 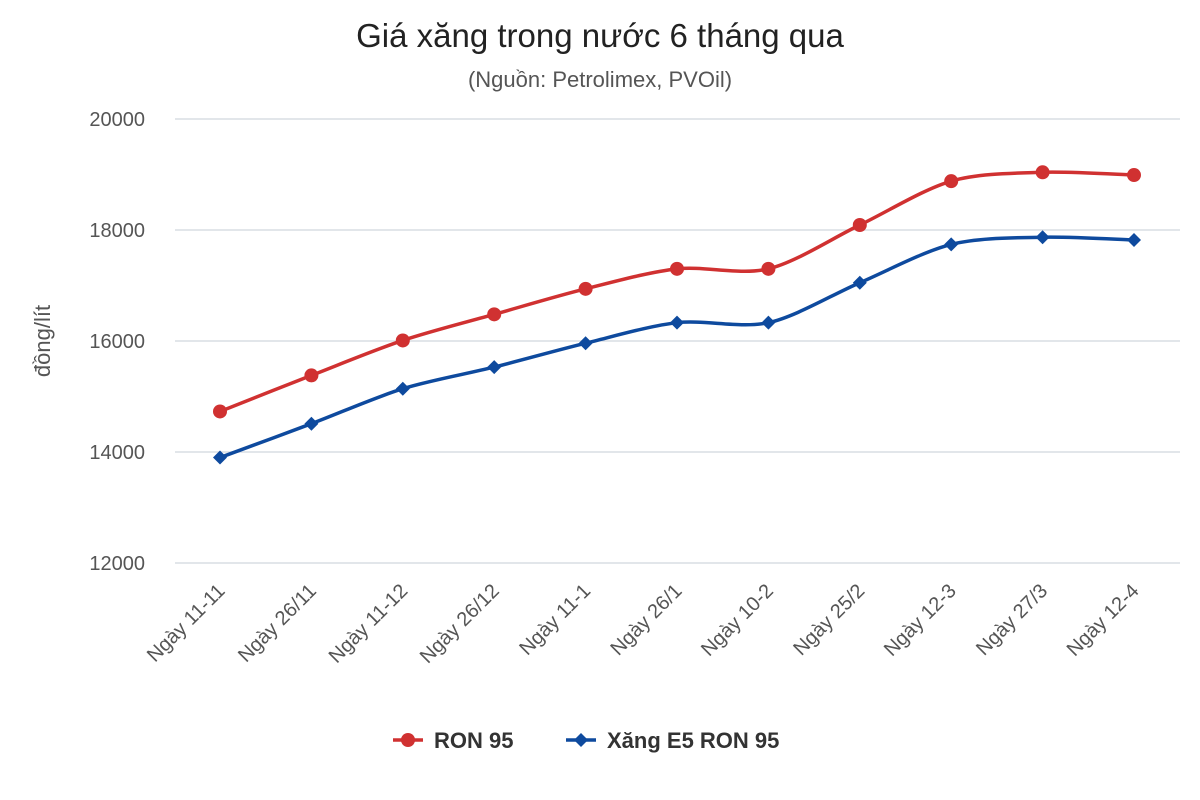 I want to click on y-tick-label: 14000, so click(x=117, y=453).